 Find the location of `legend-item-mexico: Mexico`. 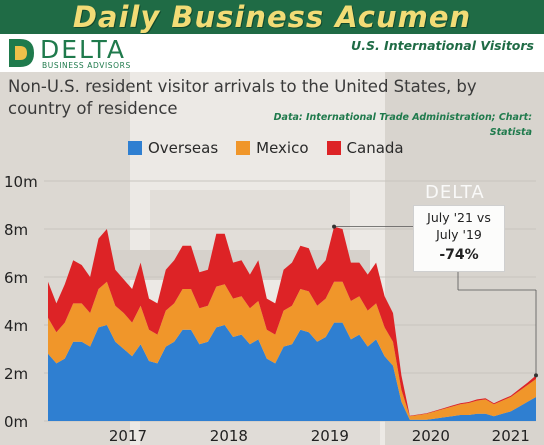

legend-item-mexico: Mexico is located at coordinates (272, 148).